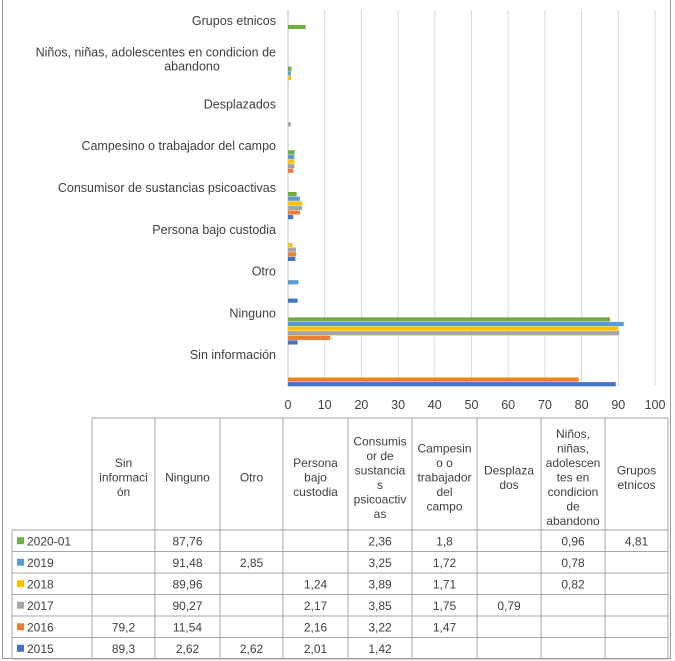 The width and height of the screenshot is (675, 661). What do you see at coordinates (252, 313) in the screenshot?
I see `category-label: Ninguno` at bounding box center [252, 313].